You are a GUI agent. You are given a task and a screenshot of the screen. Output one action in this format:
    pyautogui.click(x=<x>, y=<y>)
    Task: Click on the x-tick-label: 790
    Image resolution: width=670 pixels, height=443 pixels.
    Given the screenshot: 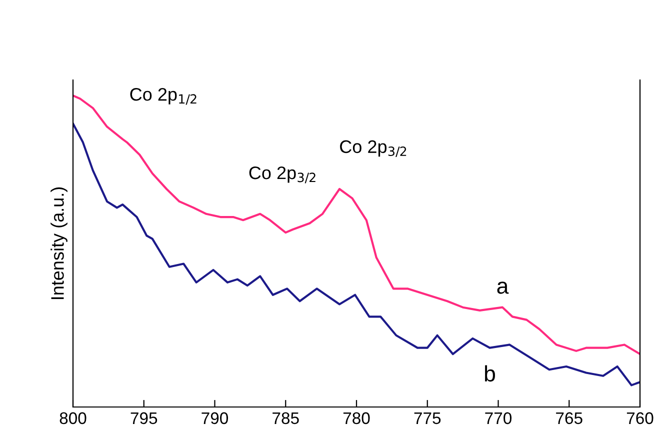 What is the action you would take?
    pyautogui.click(x=215, y=418)
    